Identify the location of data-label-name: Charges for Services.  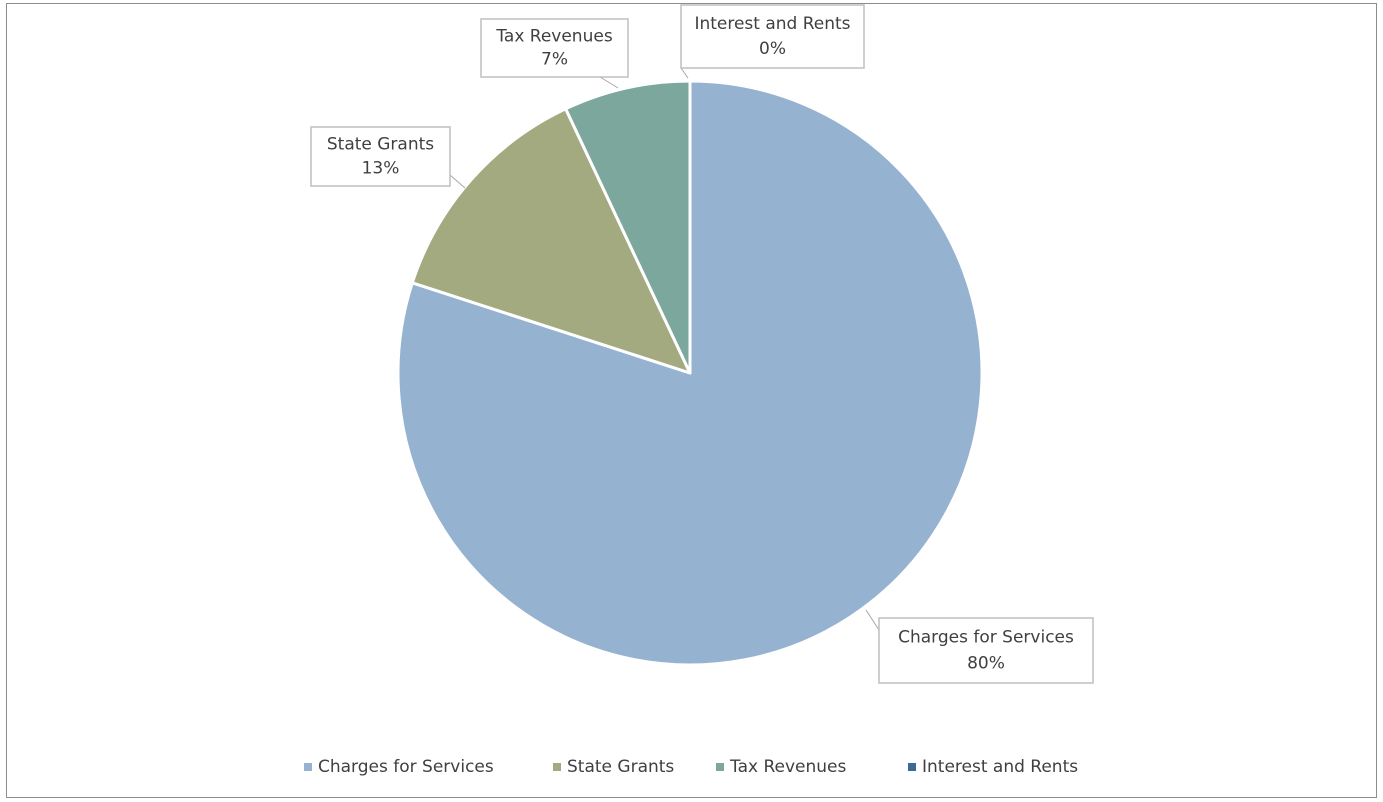
(986, 638).